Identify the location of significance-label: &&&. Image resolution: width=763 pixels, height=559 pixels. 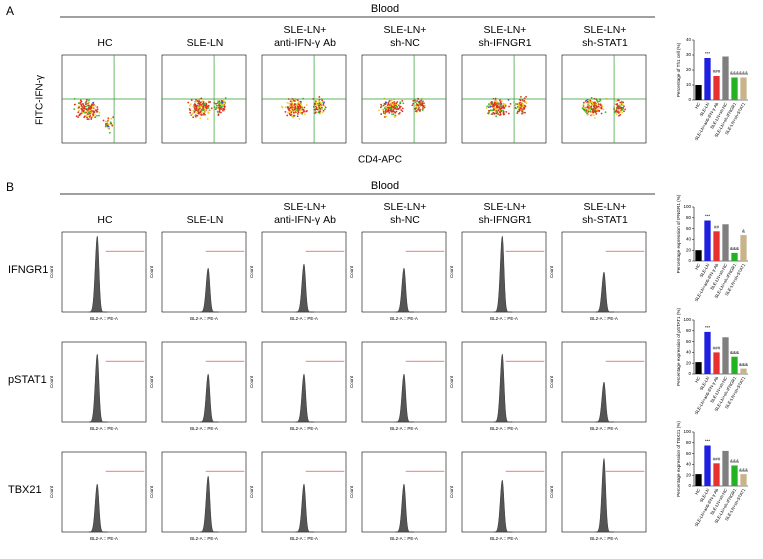
(743, 73).